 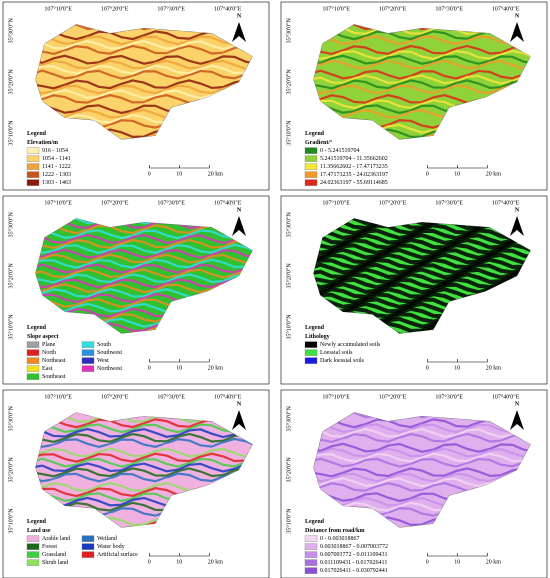 I want to click on legend-label: 24.02363197 - 55.69114685, so click(x=354, y=183).